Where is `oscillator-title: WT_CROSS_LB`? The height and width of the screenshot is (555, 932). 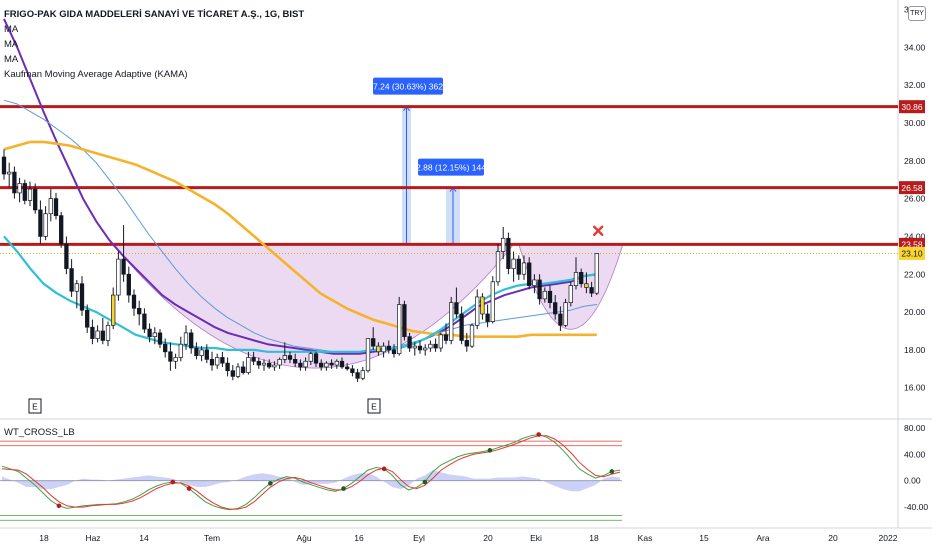 oscillator-title: WT_CROSS_LB is located at coordinates (39, 432).